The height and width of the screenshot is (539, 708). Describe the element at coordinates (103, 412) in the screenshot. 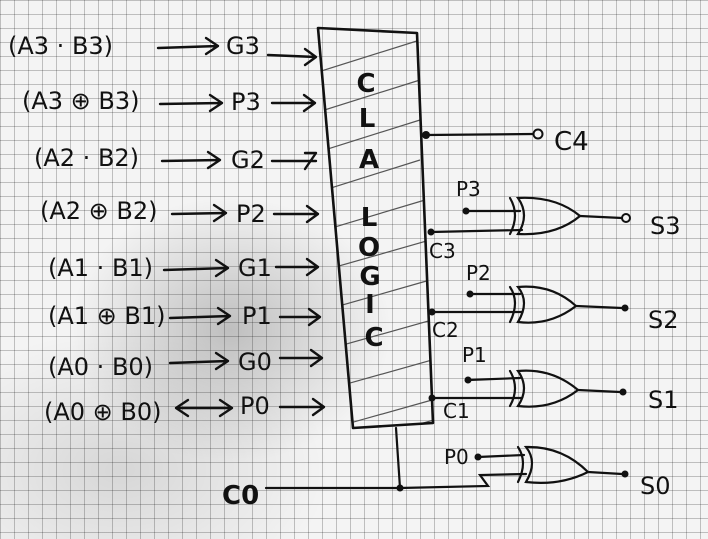

I see `input-expression: (A0 ⊕ B0)` at that location.